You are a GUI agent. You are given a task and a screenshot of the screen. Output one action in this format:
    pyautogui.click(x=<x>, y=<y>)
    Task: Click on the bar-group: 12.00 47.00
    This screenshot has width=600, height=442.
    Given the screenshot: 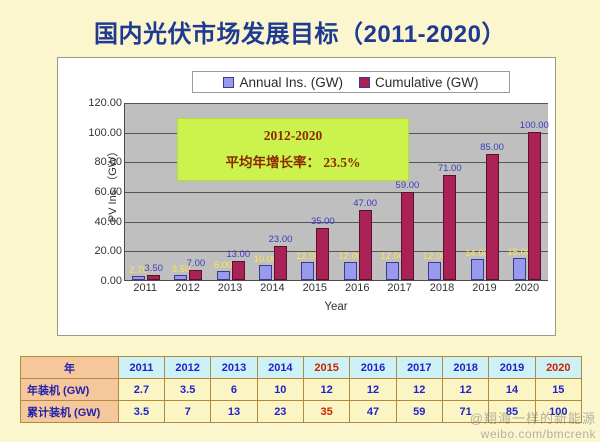 What is the action you would take?
    pyautogui.click(x=357, y=191)
    